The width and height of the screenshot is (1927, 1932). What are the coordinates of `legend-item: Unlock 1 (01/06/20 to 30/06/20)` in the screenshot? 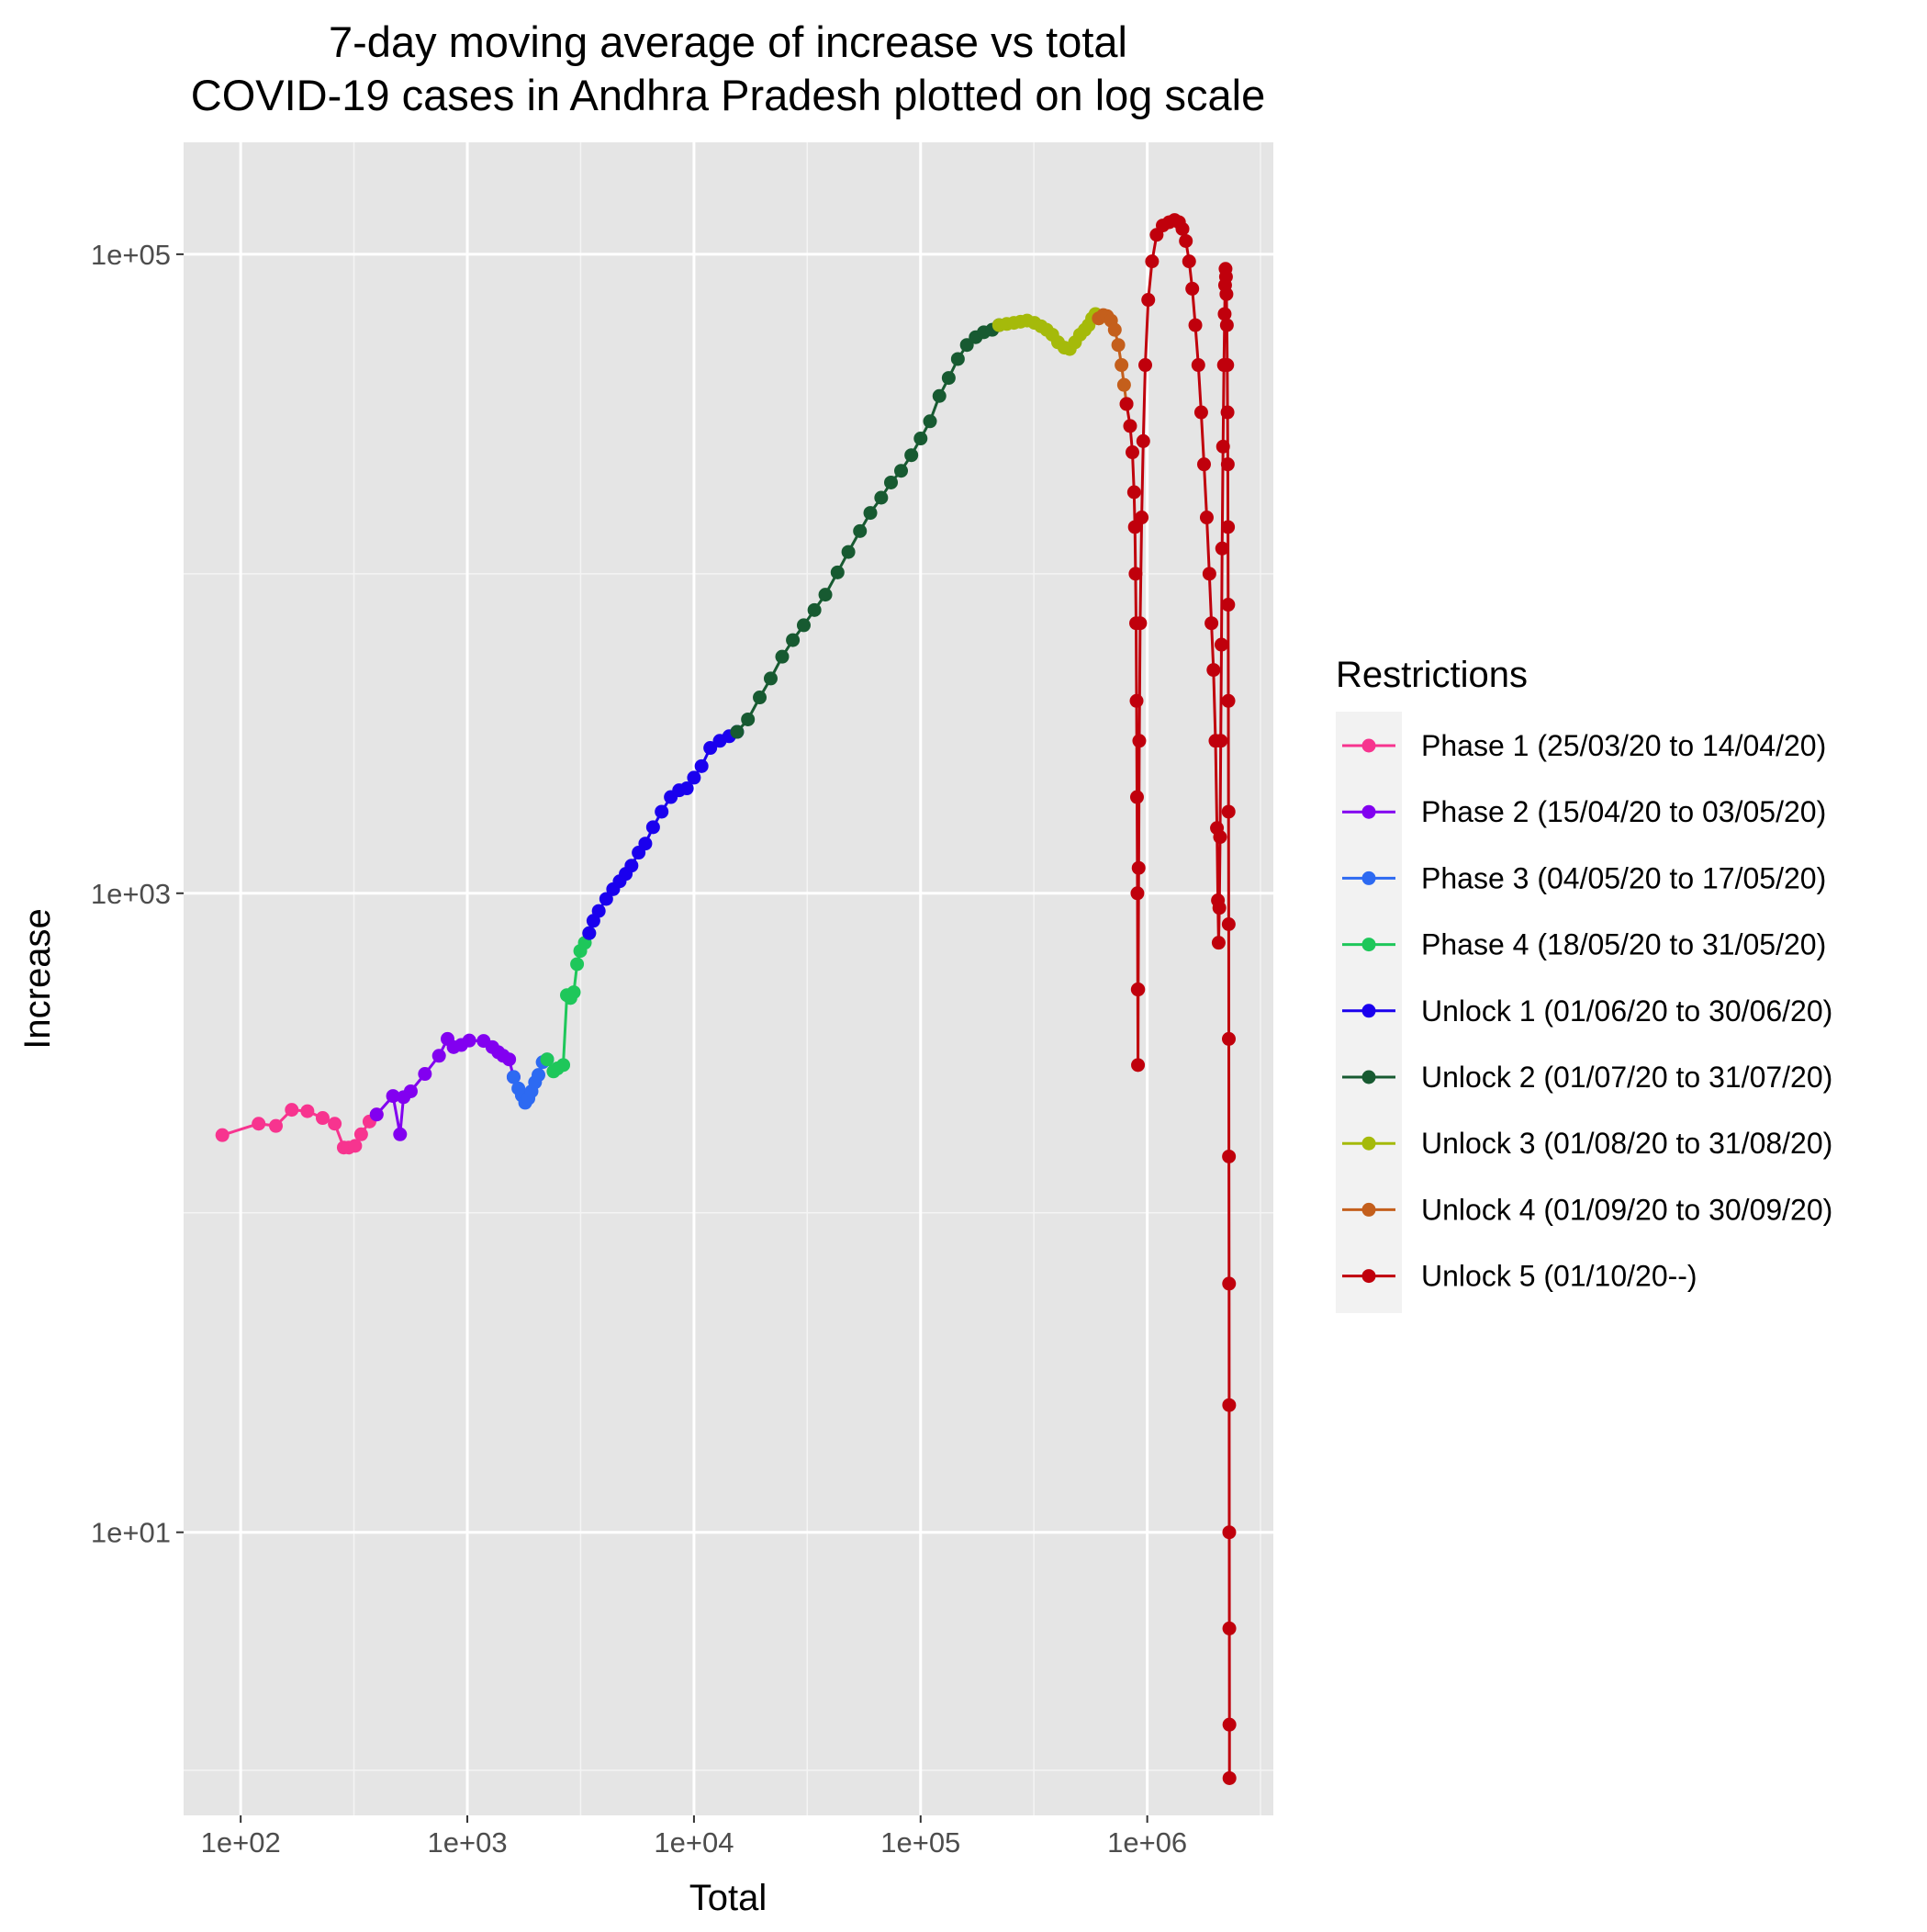 It's located at (1587, 1011).